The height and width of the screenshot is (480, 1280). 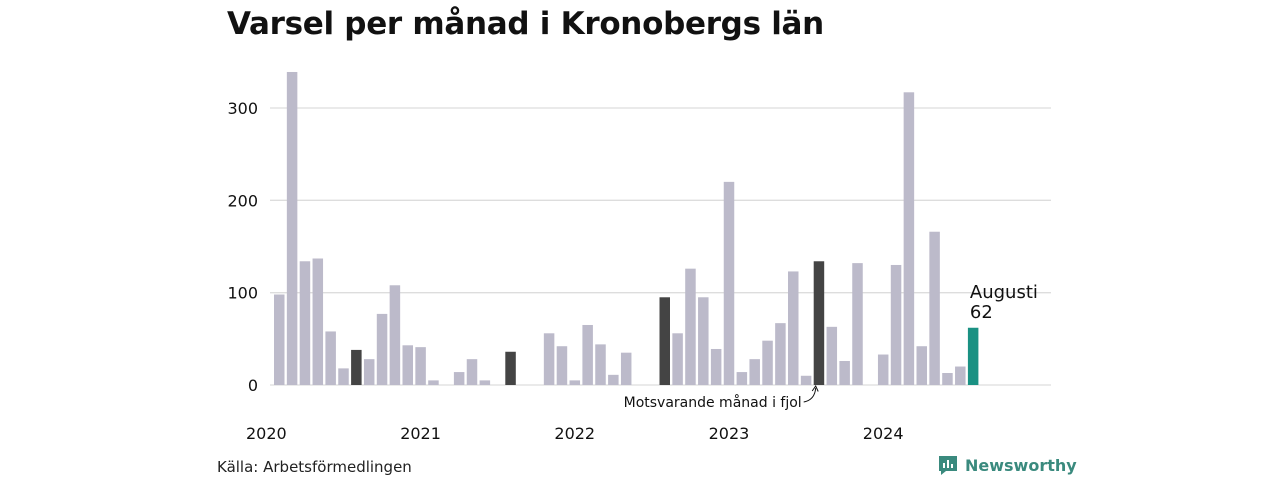 What do you see at coordinates (420, 433) in the screenshot?
I see `x-tick-label: 2021` at bounding box center [420, 433].